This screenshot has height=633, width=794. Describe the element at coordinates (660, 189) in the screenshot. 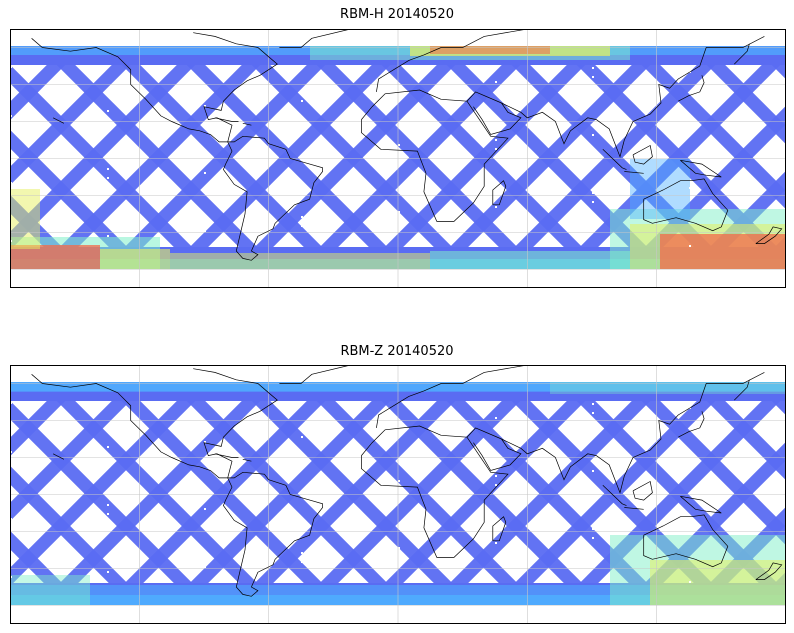

I see `hotspot-atlantic-rise` at that location.